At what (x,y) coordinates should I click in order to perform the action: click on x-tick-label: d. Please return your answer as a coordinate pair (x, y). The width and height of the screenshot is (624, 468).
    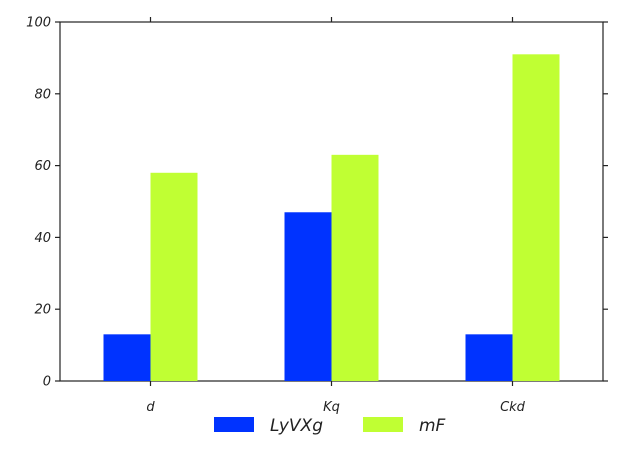
    Looking at the image, I should click on (150, 407).